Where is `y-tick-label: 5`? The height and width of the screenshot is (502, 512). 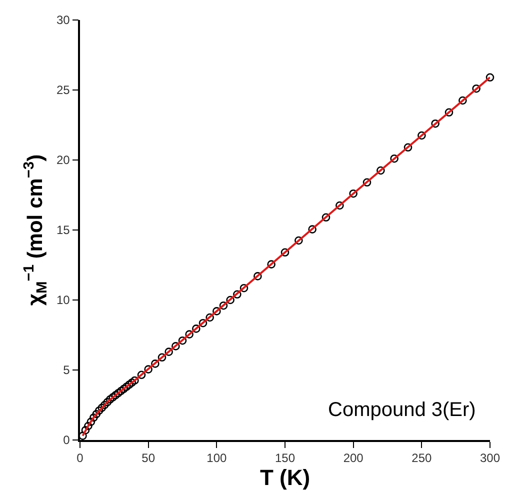
y-tick-label: 5 is located at coordinates (66, 370).